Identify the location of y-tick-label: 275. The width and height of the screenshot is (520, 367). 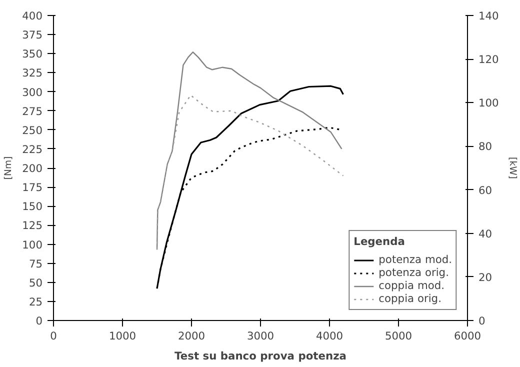
(32, 111).